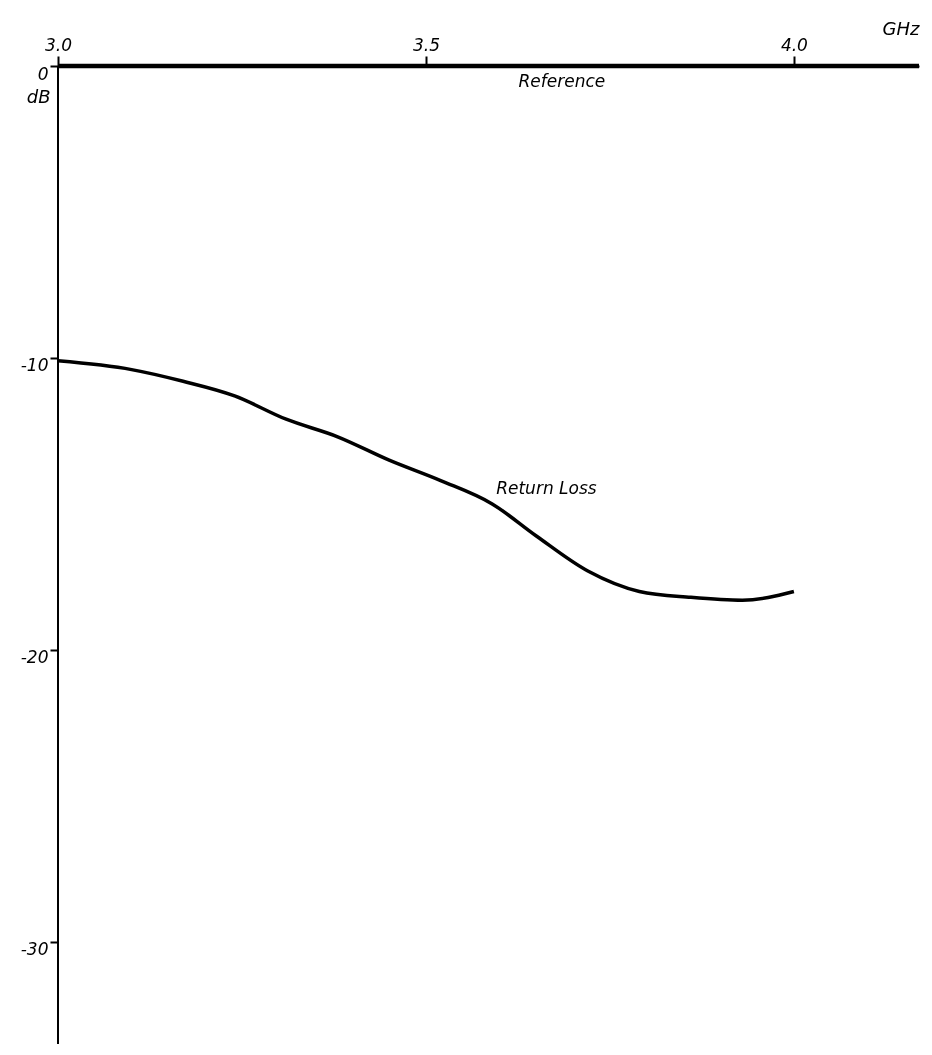  Describe the element at coordinates (43, 73) in the screenshot. I see `y-tick-label: 0` at that location.